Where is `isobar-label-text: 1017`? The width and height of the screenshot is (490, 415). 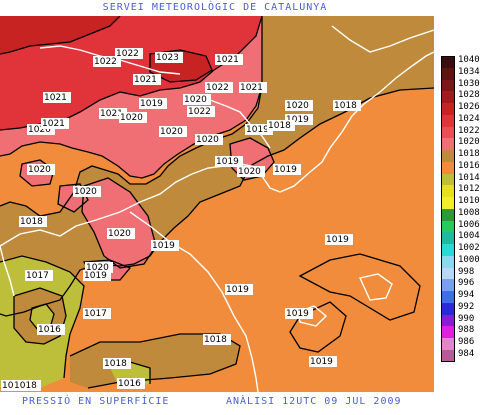
isobar-label-text: 1017 is located at coordinates (95, 314).